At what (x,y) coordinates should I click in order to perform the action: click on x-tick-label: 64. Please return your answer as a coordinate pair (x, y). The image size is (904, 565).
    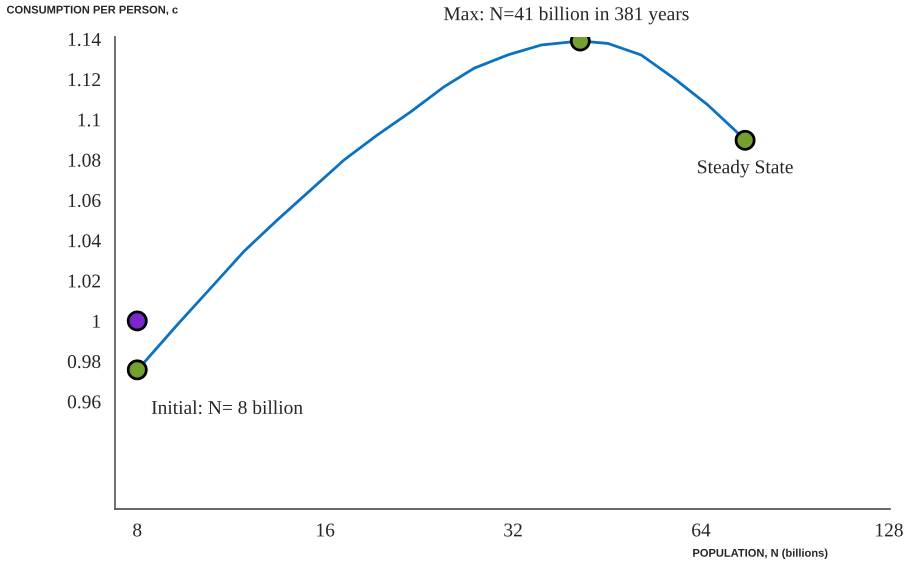
    Looking at the image, I should click on (701, 530).